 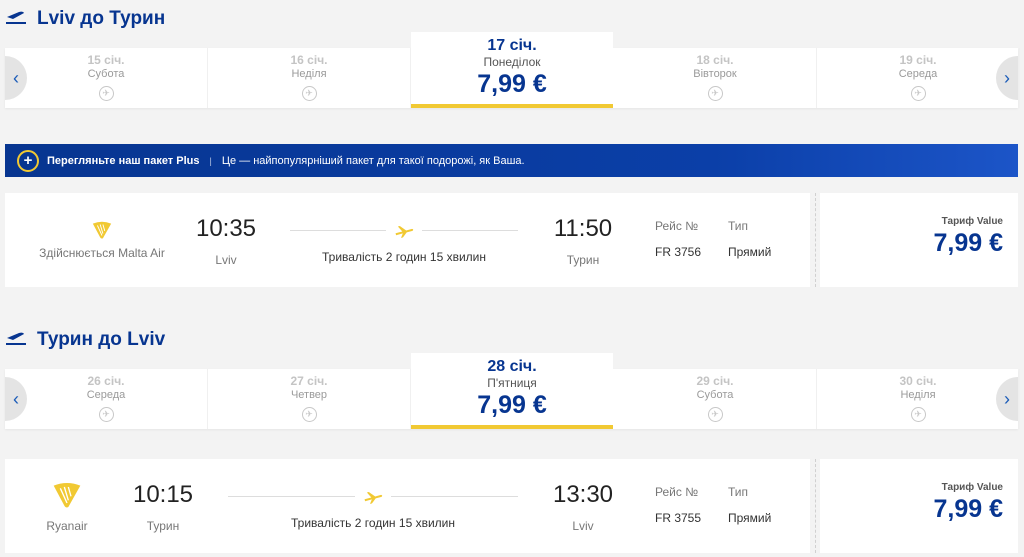 What do you see at coordinates (123, 160) in the screenshot?
I see `banner-title: Перегляньте наш пакет Plus` at bounding box center [123, 160].